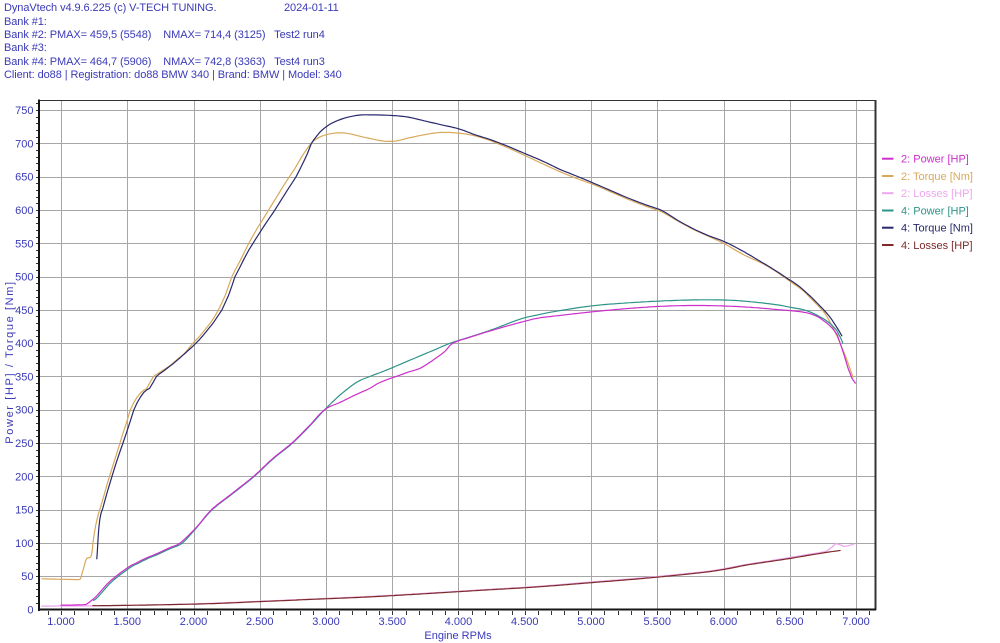  What do you see at coordinates (724, 622) in the screenshot?
I see `svg-text: 6.000` at bounding box center [724, 622].